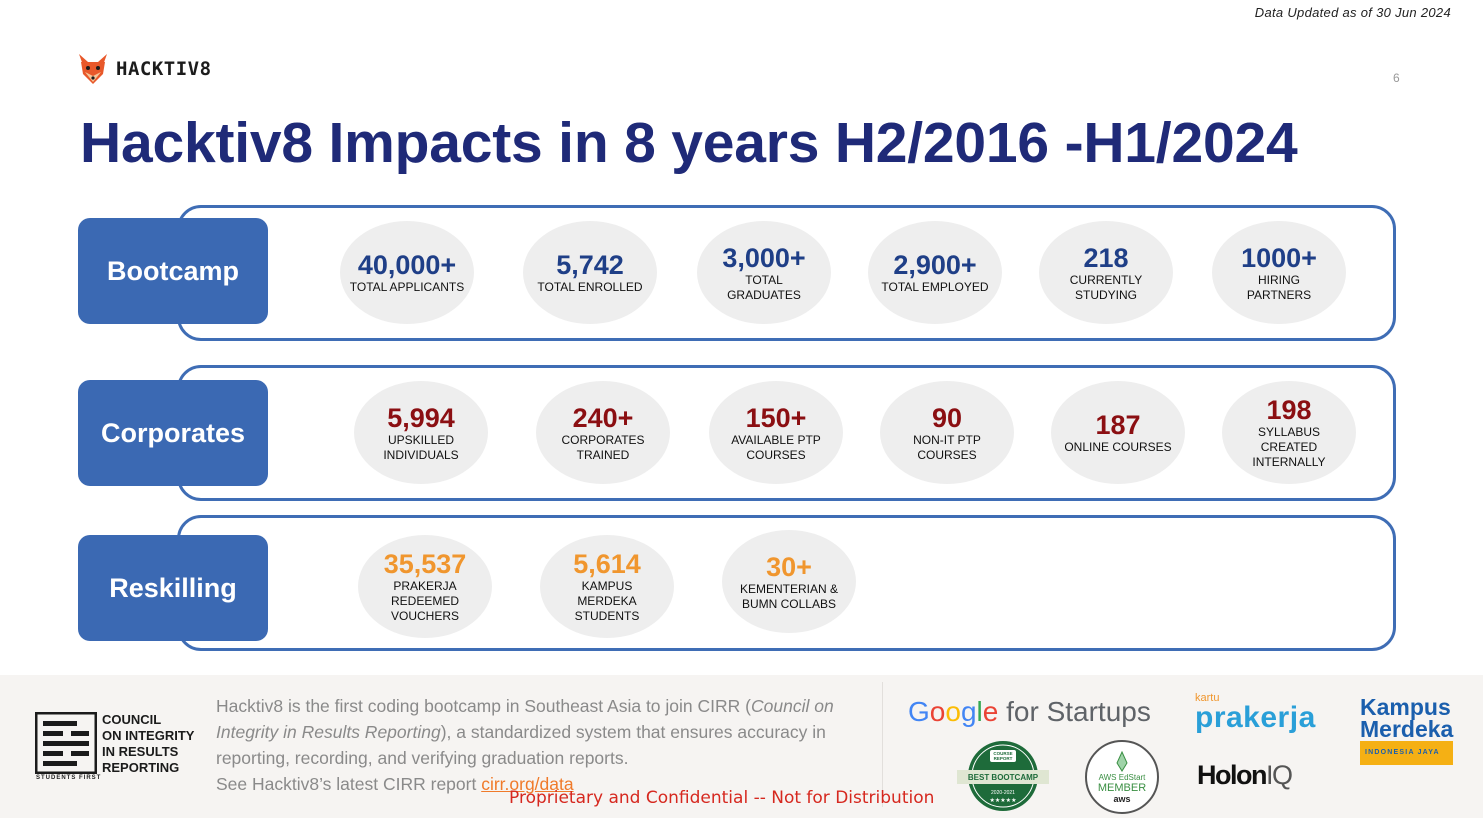 This screenshot has width=1483, height=818. Describe the element at coordinates (603, 417) in the screenshot. I see `stat-value: 240+` at that location.